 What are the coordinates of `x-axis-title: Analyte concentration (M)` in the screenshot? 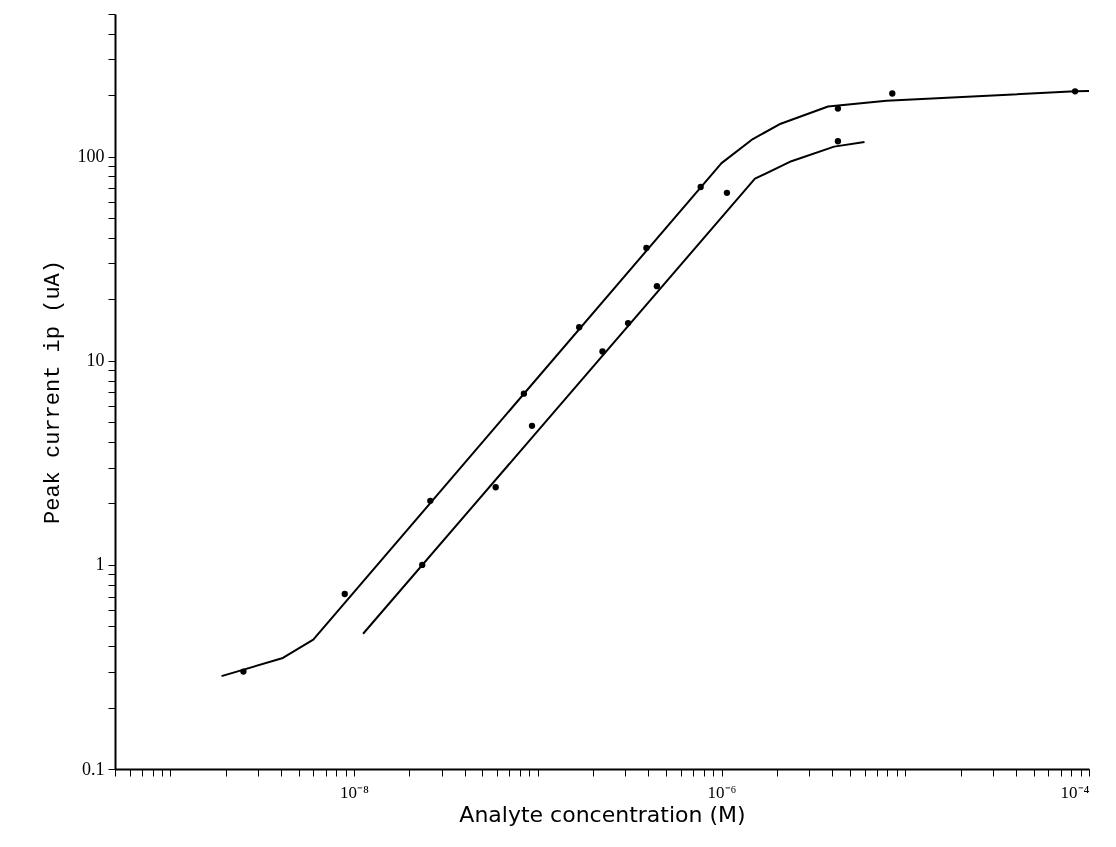 It's located at (602, 814).